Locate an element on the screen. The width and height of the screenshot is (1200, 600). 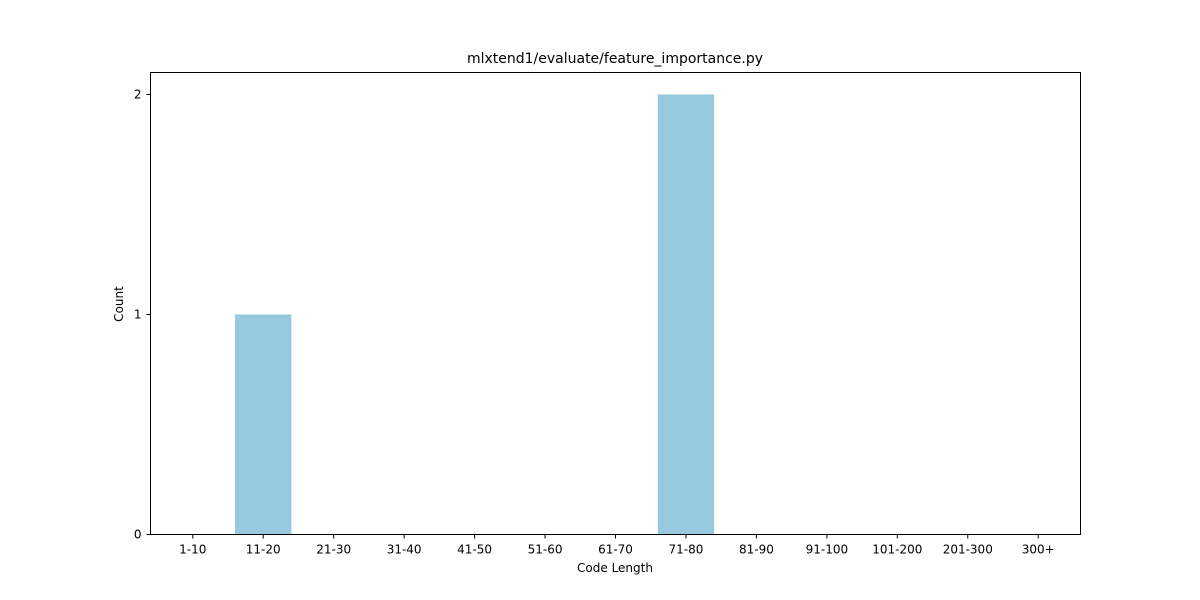
x-tick-label: 61-70 is located at coordinates (615, 550).